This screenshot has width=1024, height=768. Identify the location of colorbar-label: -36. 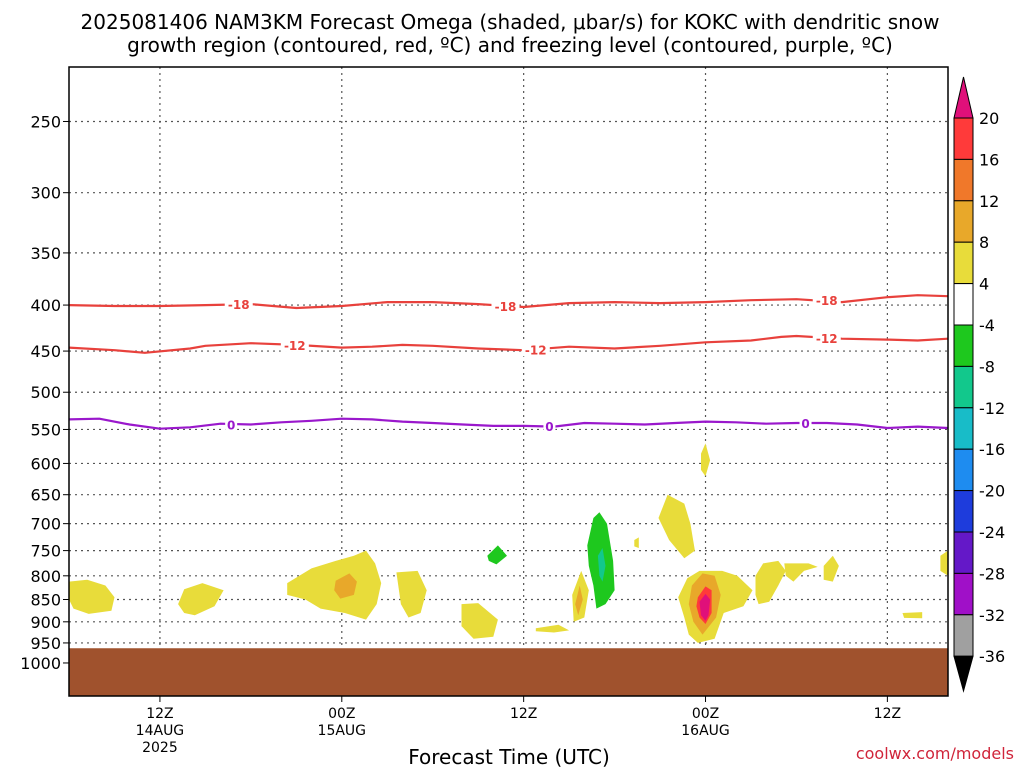
(992, 656).